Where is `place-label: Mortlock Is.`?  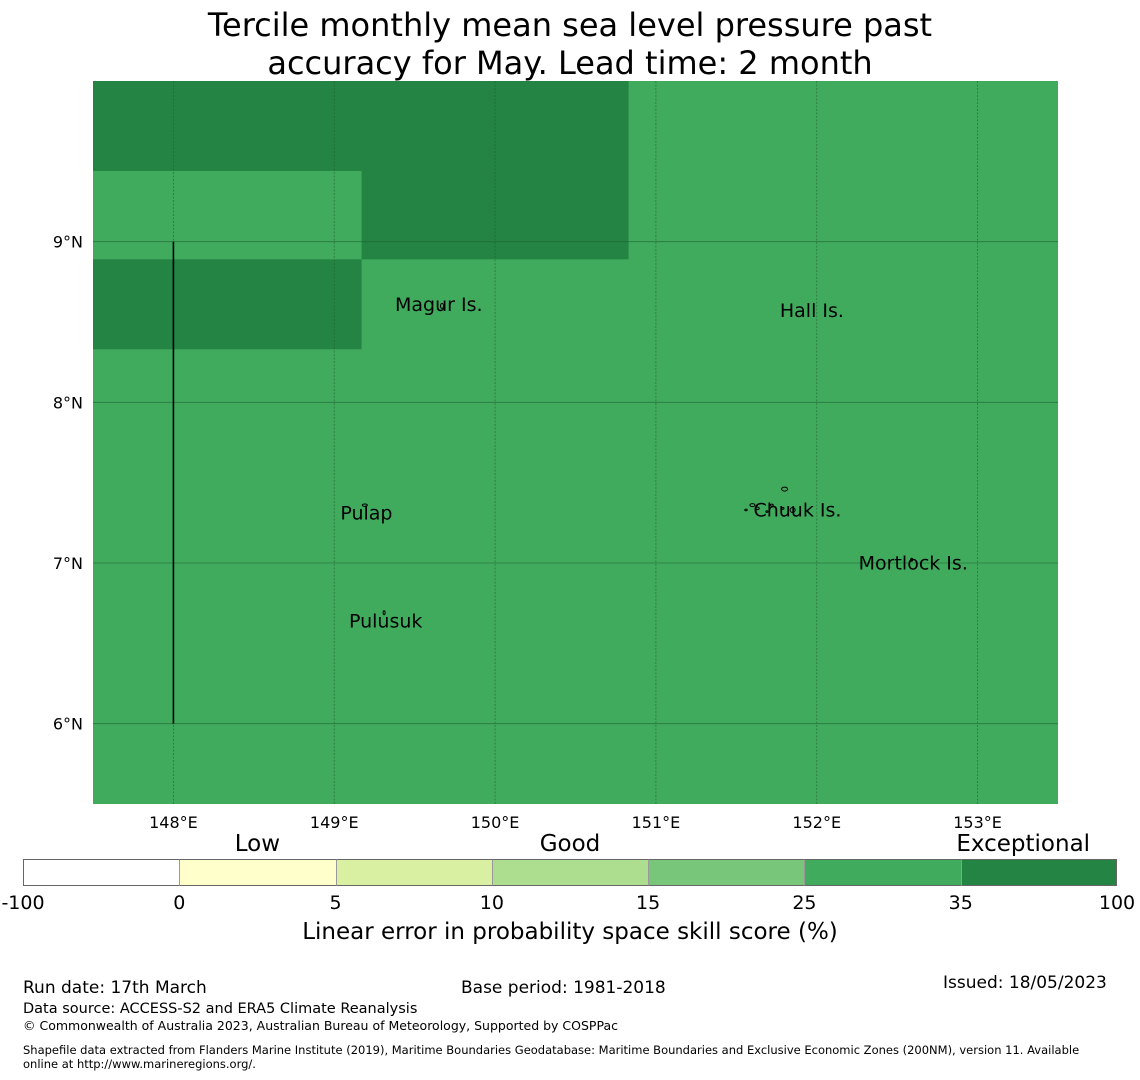
place-label: Mortlock Is. is located at coordinates (913, 563).